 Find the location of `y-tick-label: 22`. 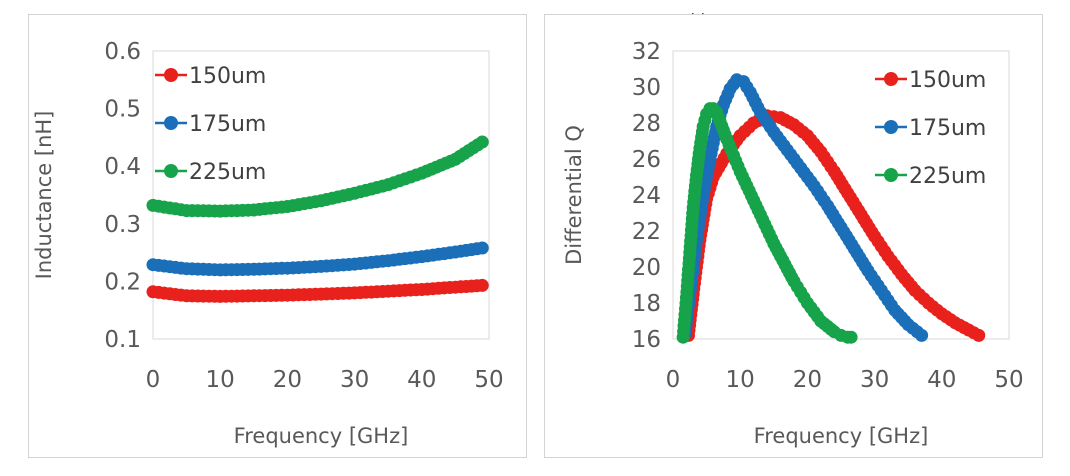

y-tick-label: 22 is located at coordinates (646, 232).